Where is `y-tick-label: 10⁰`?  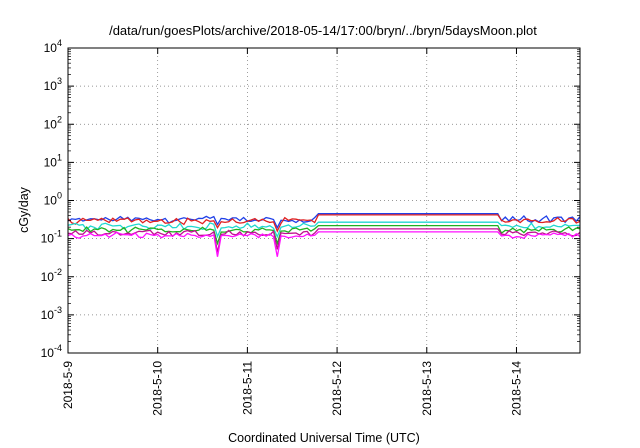 y-tick-label: 10⁰ is located at coordinates (53, 199).